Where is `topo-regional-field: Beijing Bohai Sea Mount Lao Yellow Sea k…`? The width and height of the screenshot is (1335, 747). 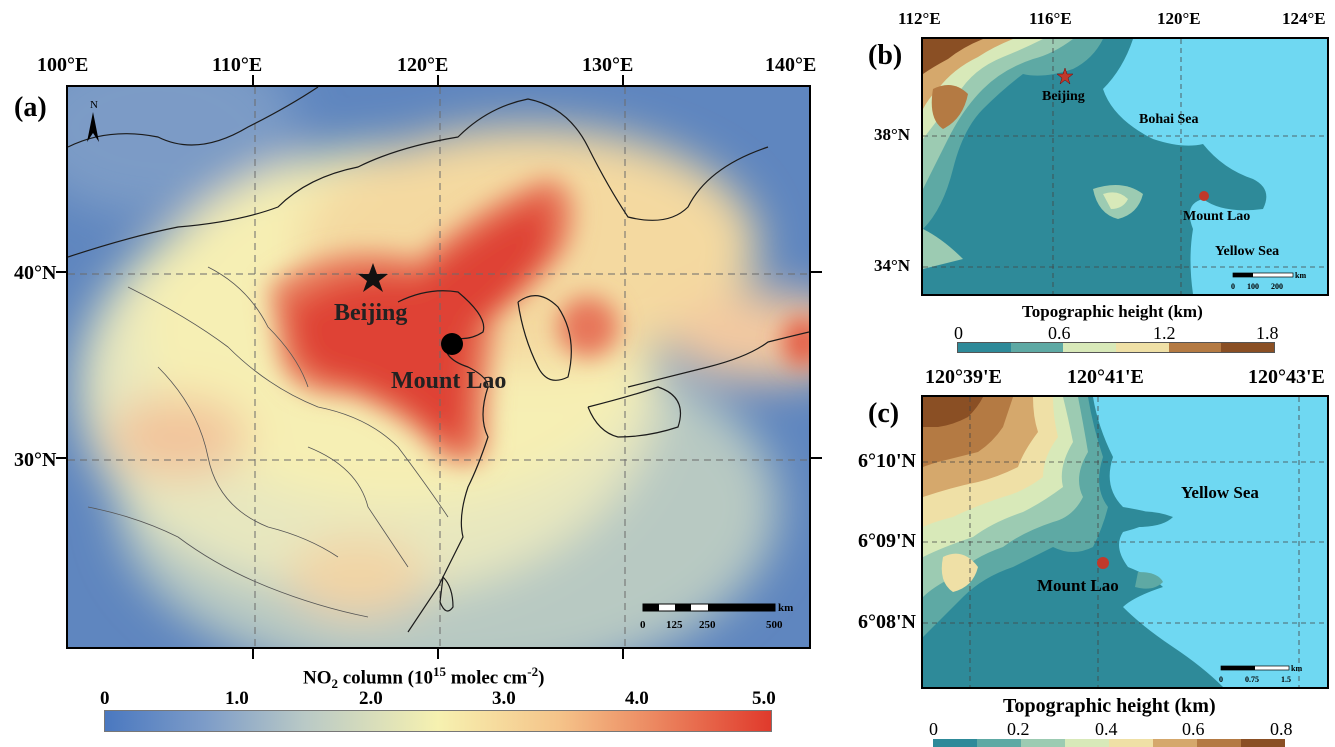 topo-regional-field: Beijing Bohai Sea Mount Lao Yellow Sea k… is located at coordinates (1125, 166).